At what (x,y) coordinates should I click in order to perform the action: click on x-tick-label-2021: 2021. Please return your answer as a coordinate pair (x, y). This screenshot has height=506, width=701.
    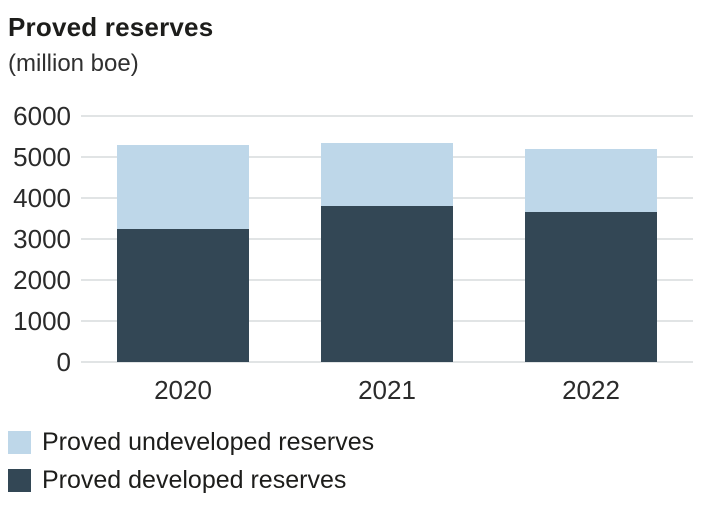
    Looking at the image, I should click on (387, 390).